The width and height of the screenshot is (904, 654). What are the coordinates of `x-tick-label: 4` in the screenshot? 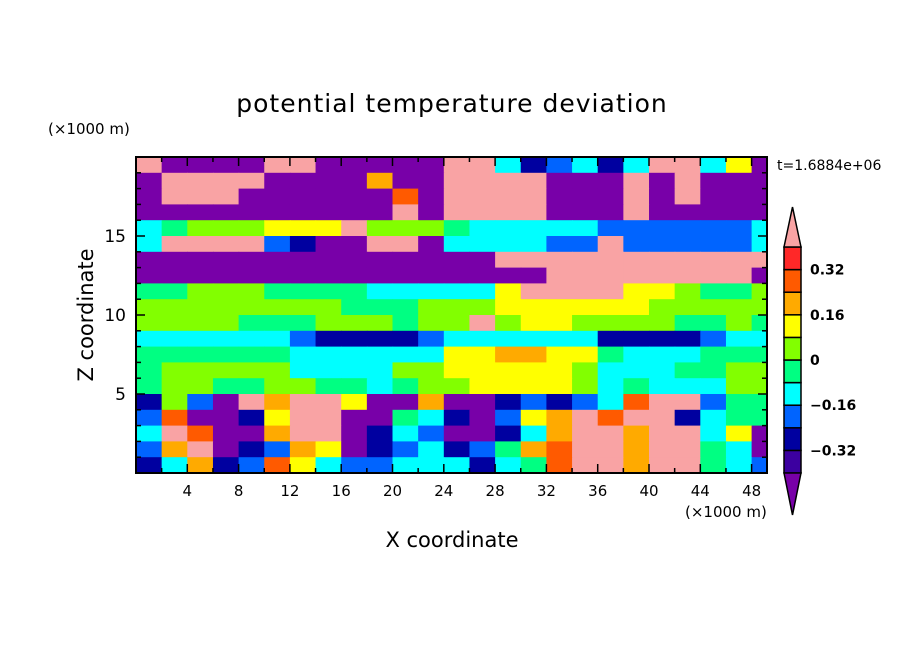 It's located at (188, 491).